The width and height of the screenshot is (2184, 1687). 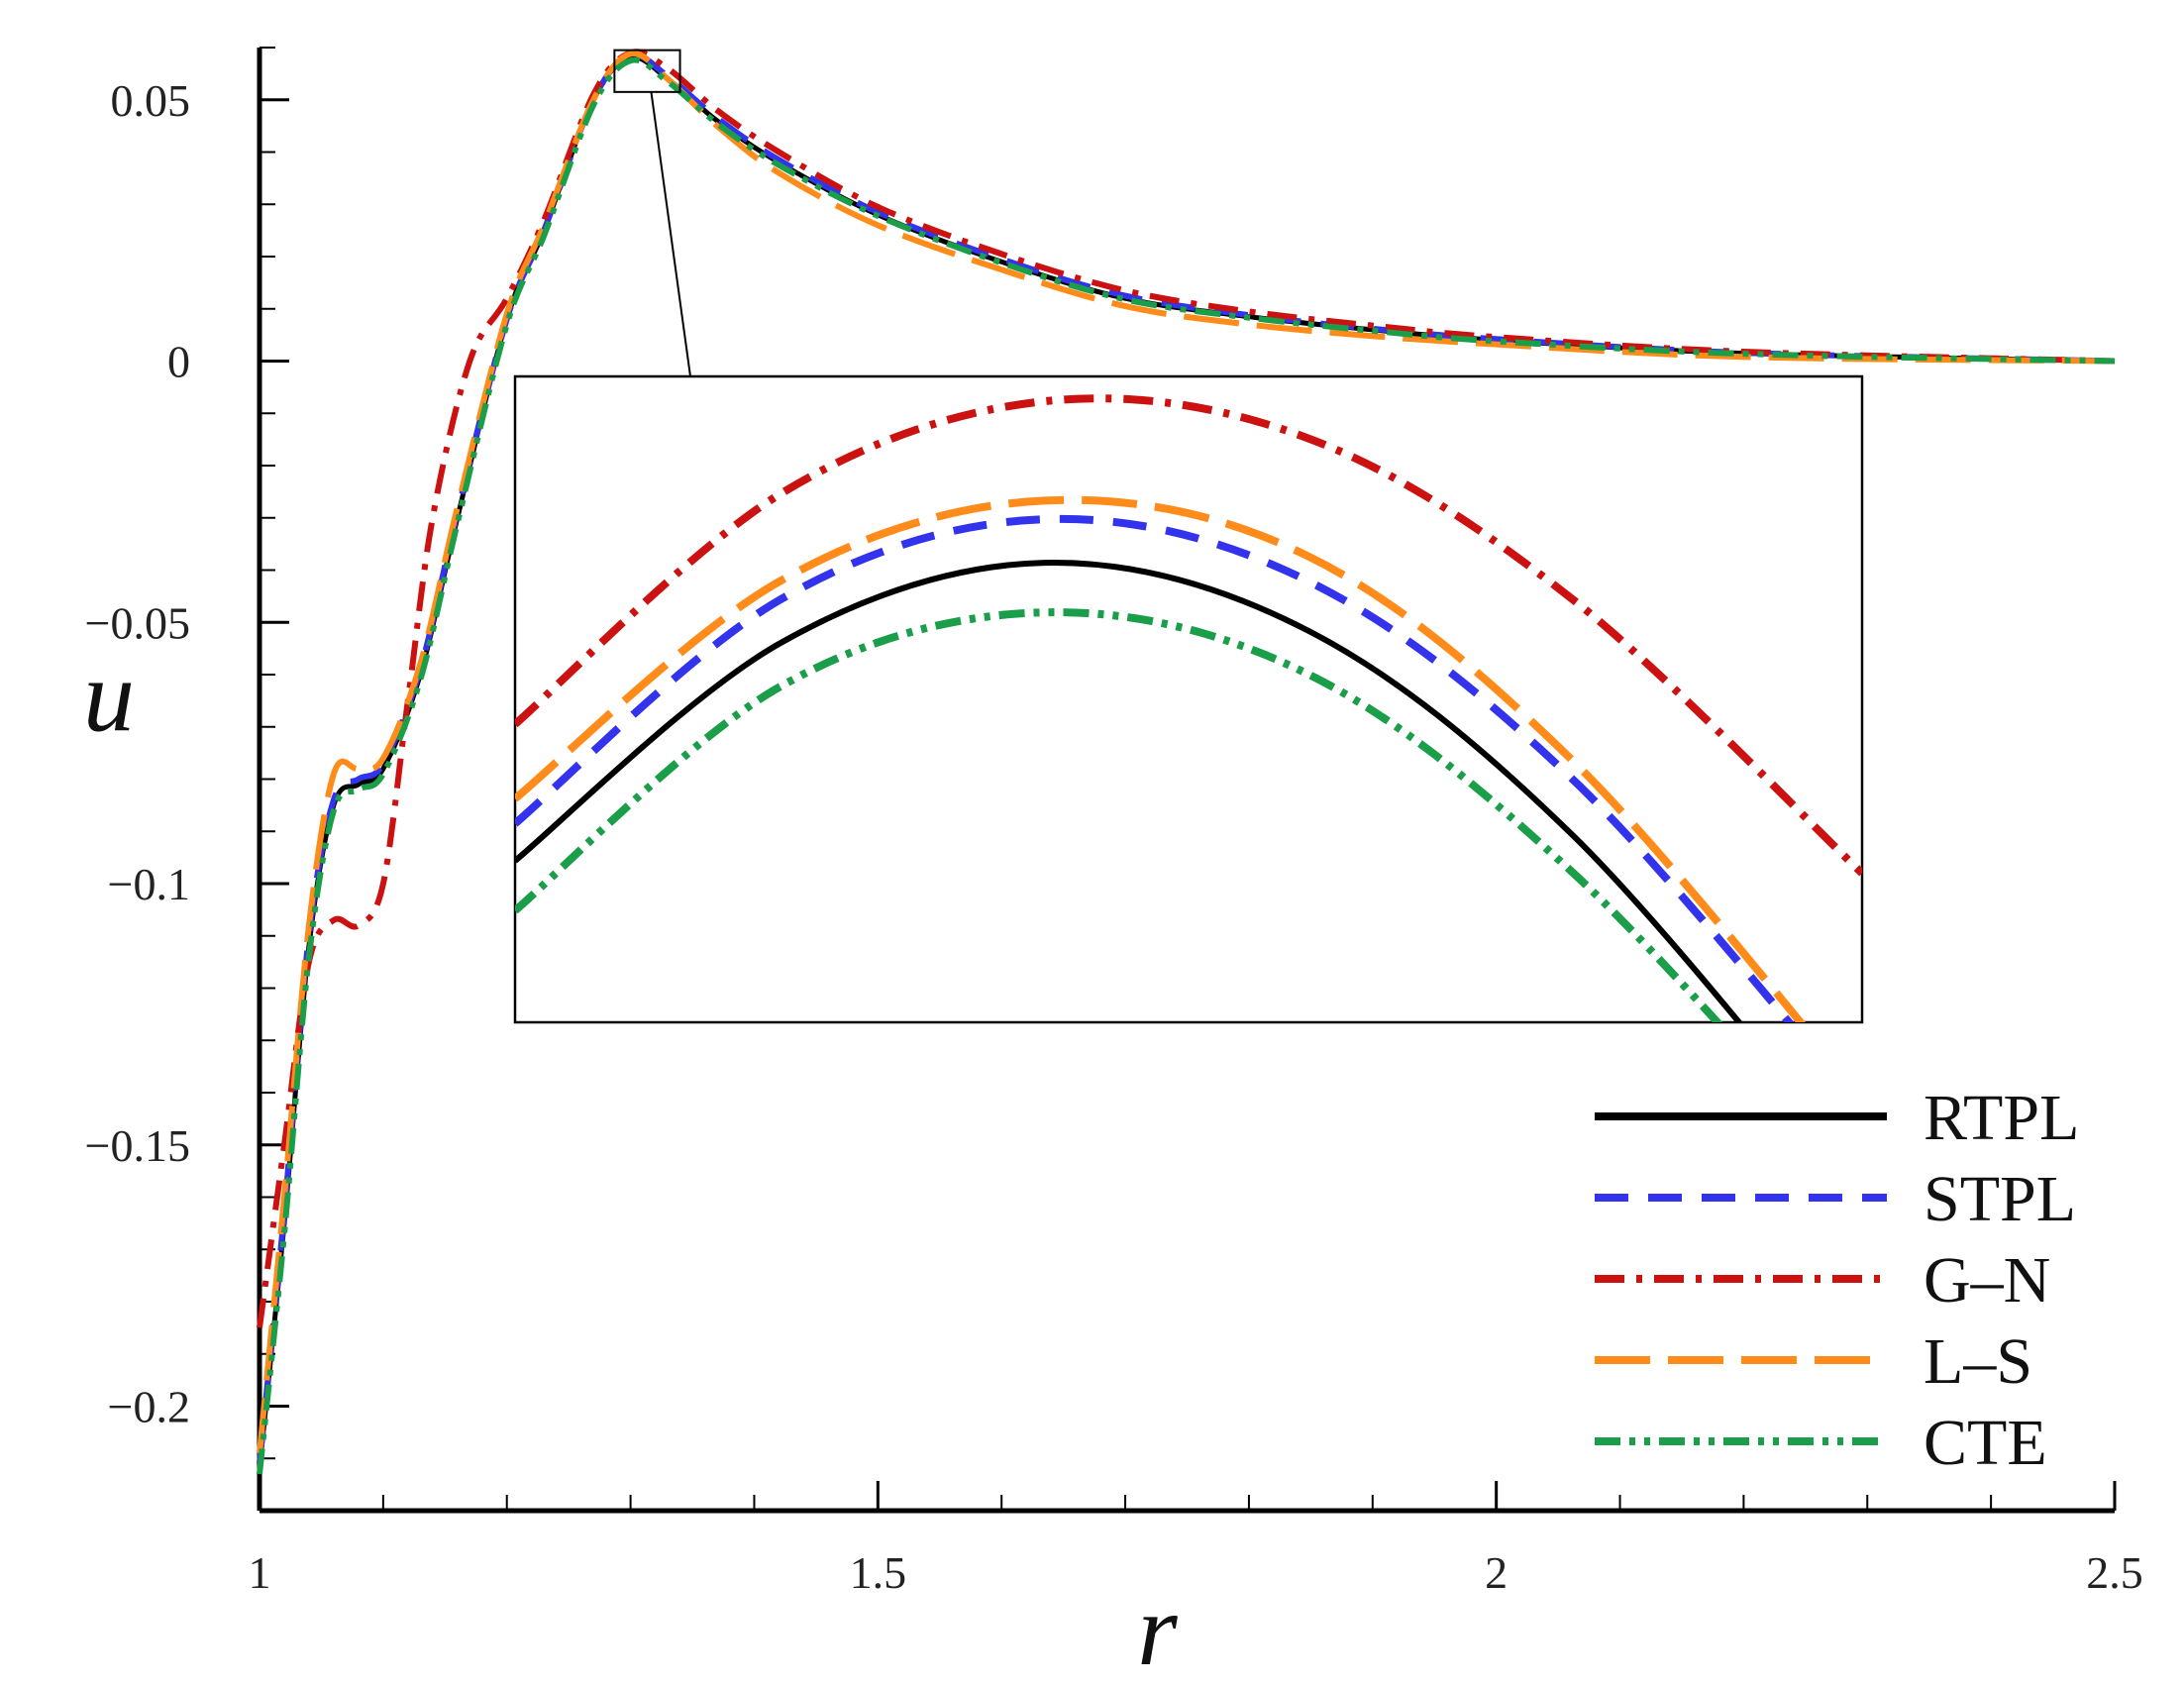 What do you see at coordinates (178, 362) in the screenshot?
I see `y-tick-label: 0` at bounding box center [178, 362].